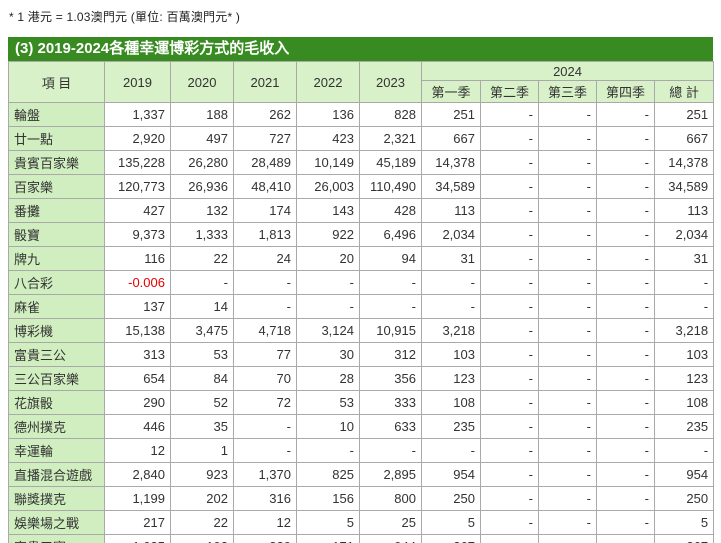  I want to click on value-cell: 35, so click(202, 426).